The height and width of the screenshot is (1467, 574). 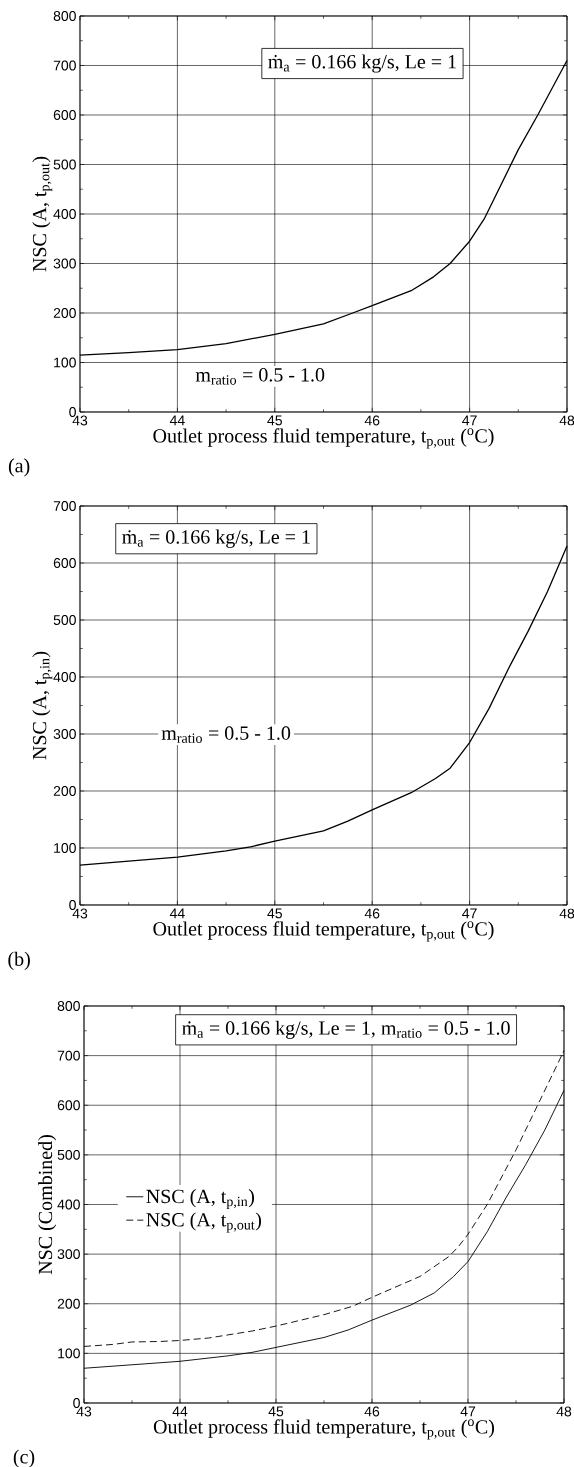 I want to click on legend-label: NSC (A, t$_{p,out}$), so click(x=204, y=1222).